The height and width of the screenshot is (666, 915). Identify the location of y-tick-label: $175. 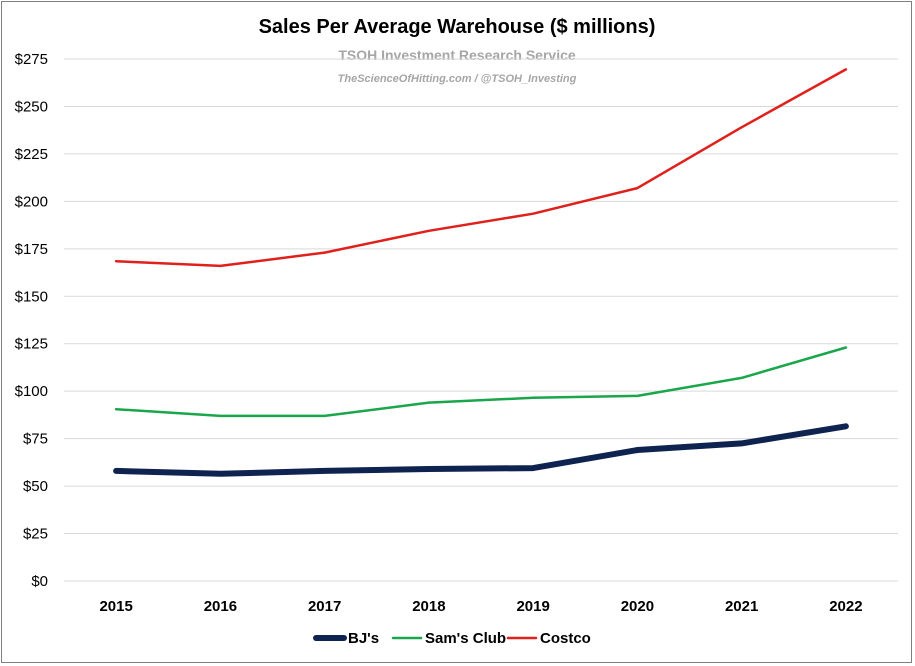
(31, 249).